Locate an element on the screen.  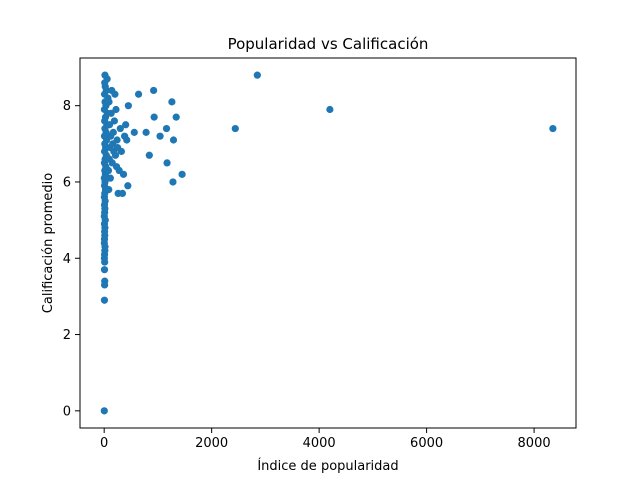
x-tick-label: 6000 is located at coordinates (426, 443).